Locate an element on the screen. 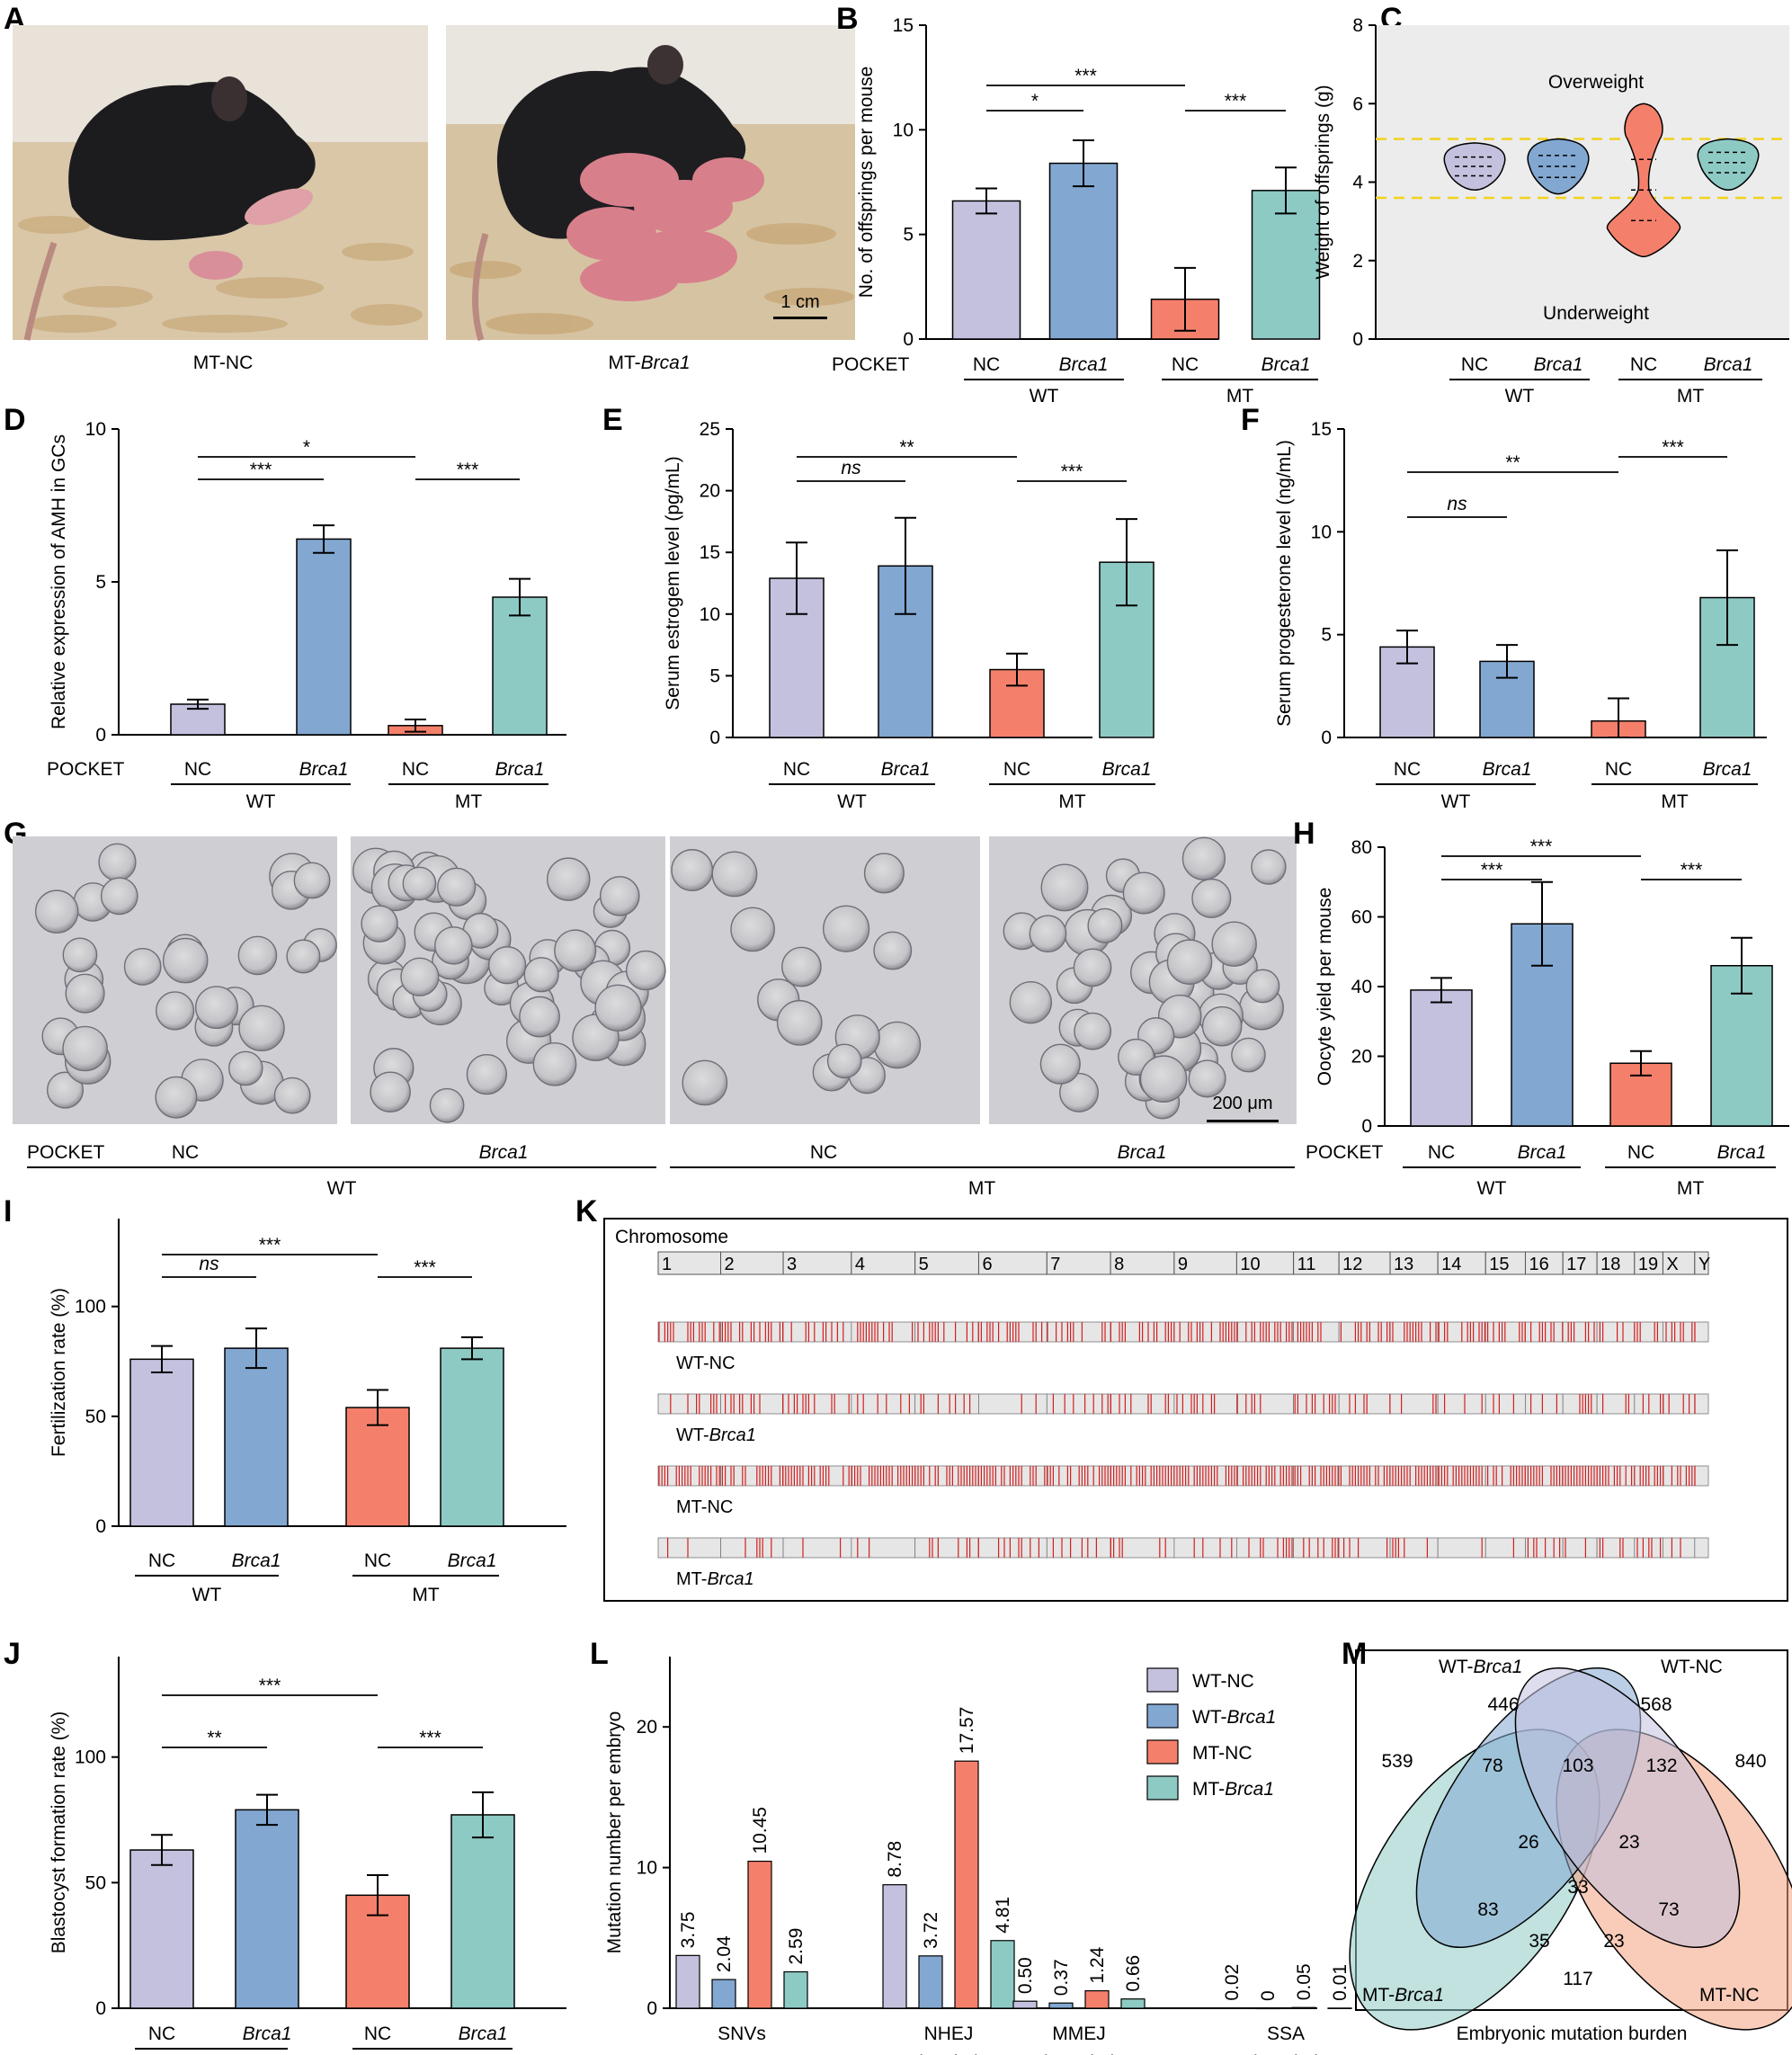 The height and width of the screenshot is (2055, 1792). annotation-underweight: Underweight is located at coordinates (1596, 313).